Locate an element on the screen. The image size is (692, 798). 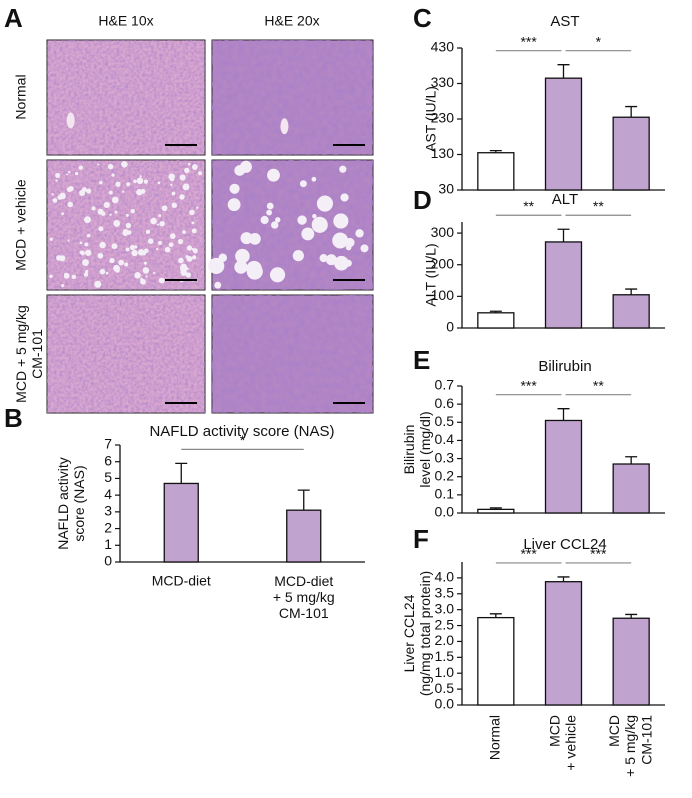
y-tick-label: 3 is located at coordinates (108, 511).